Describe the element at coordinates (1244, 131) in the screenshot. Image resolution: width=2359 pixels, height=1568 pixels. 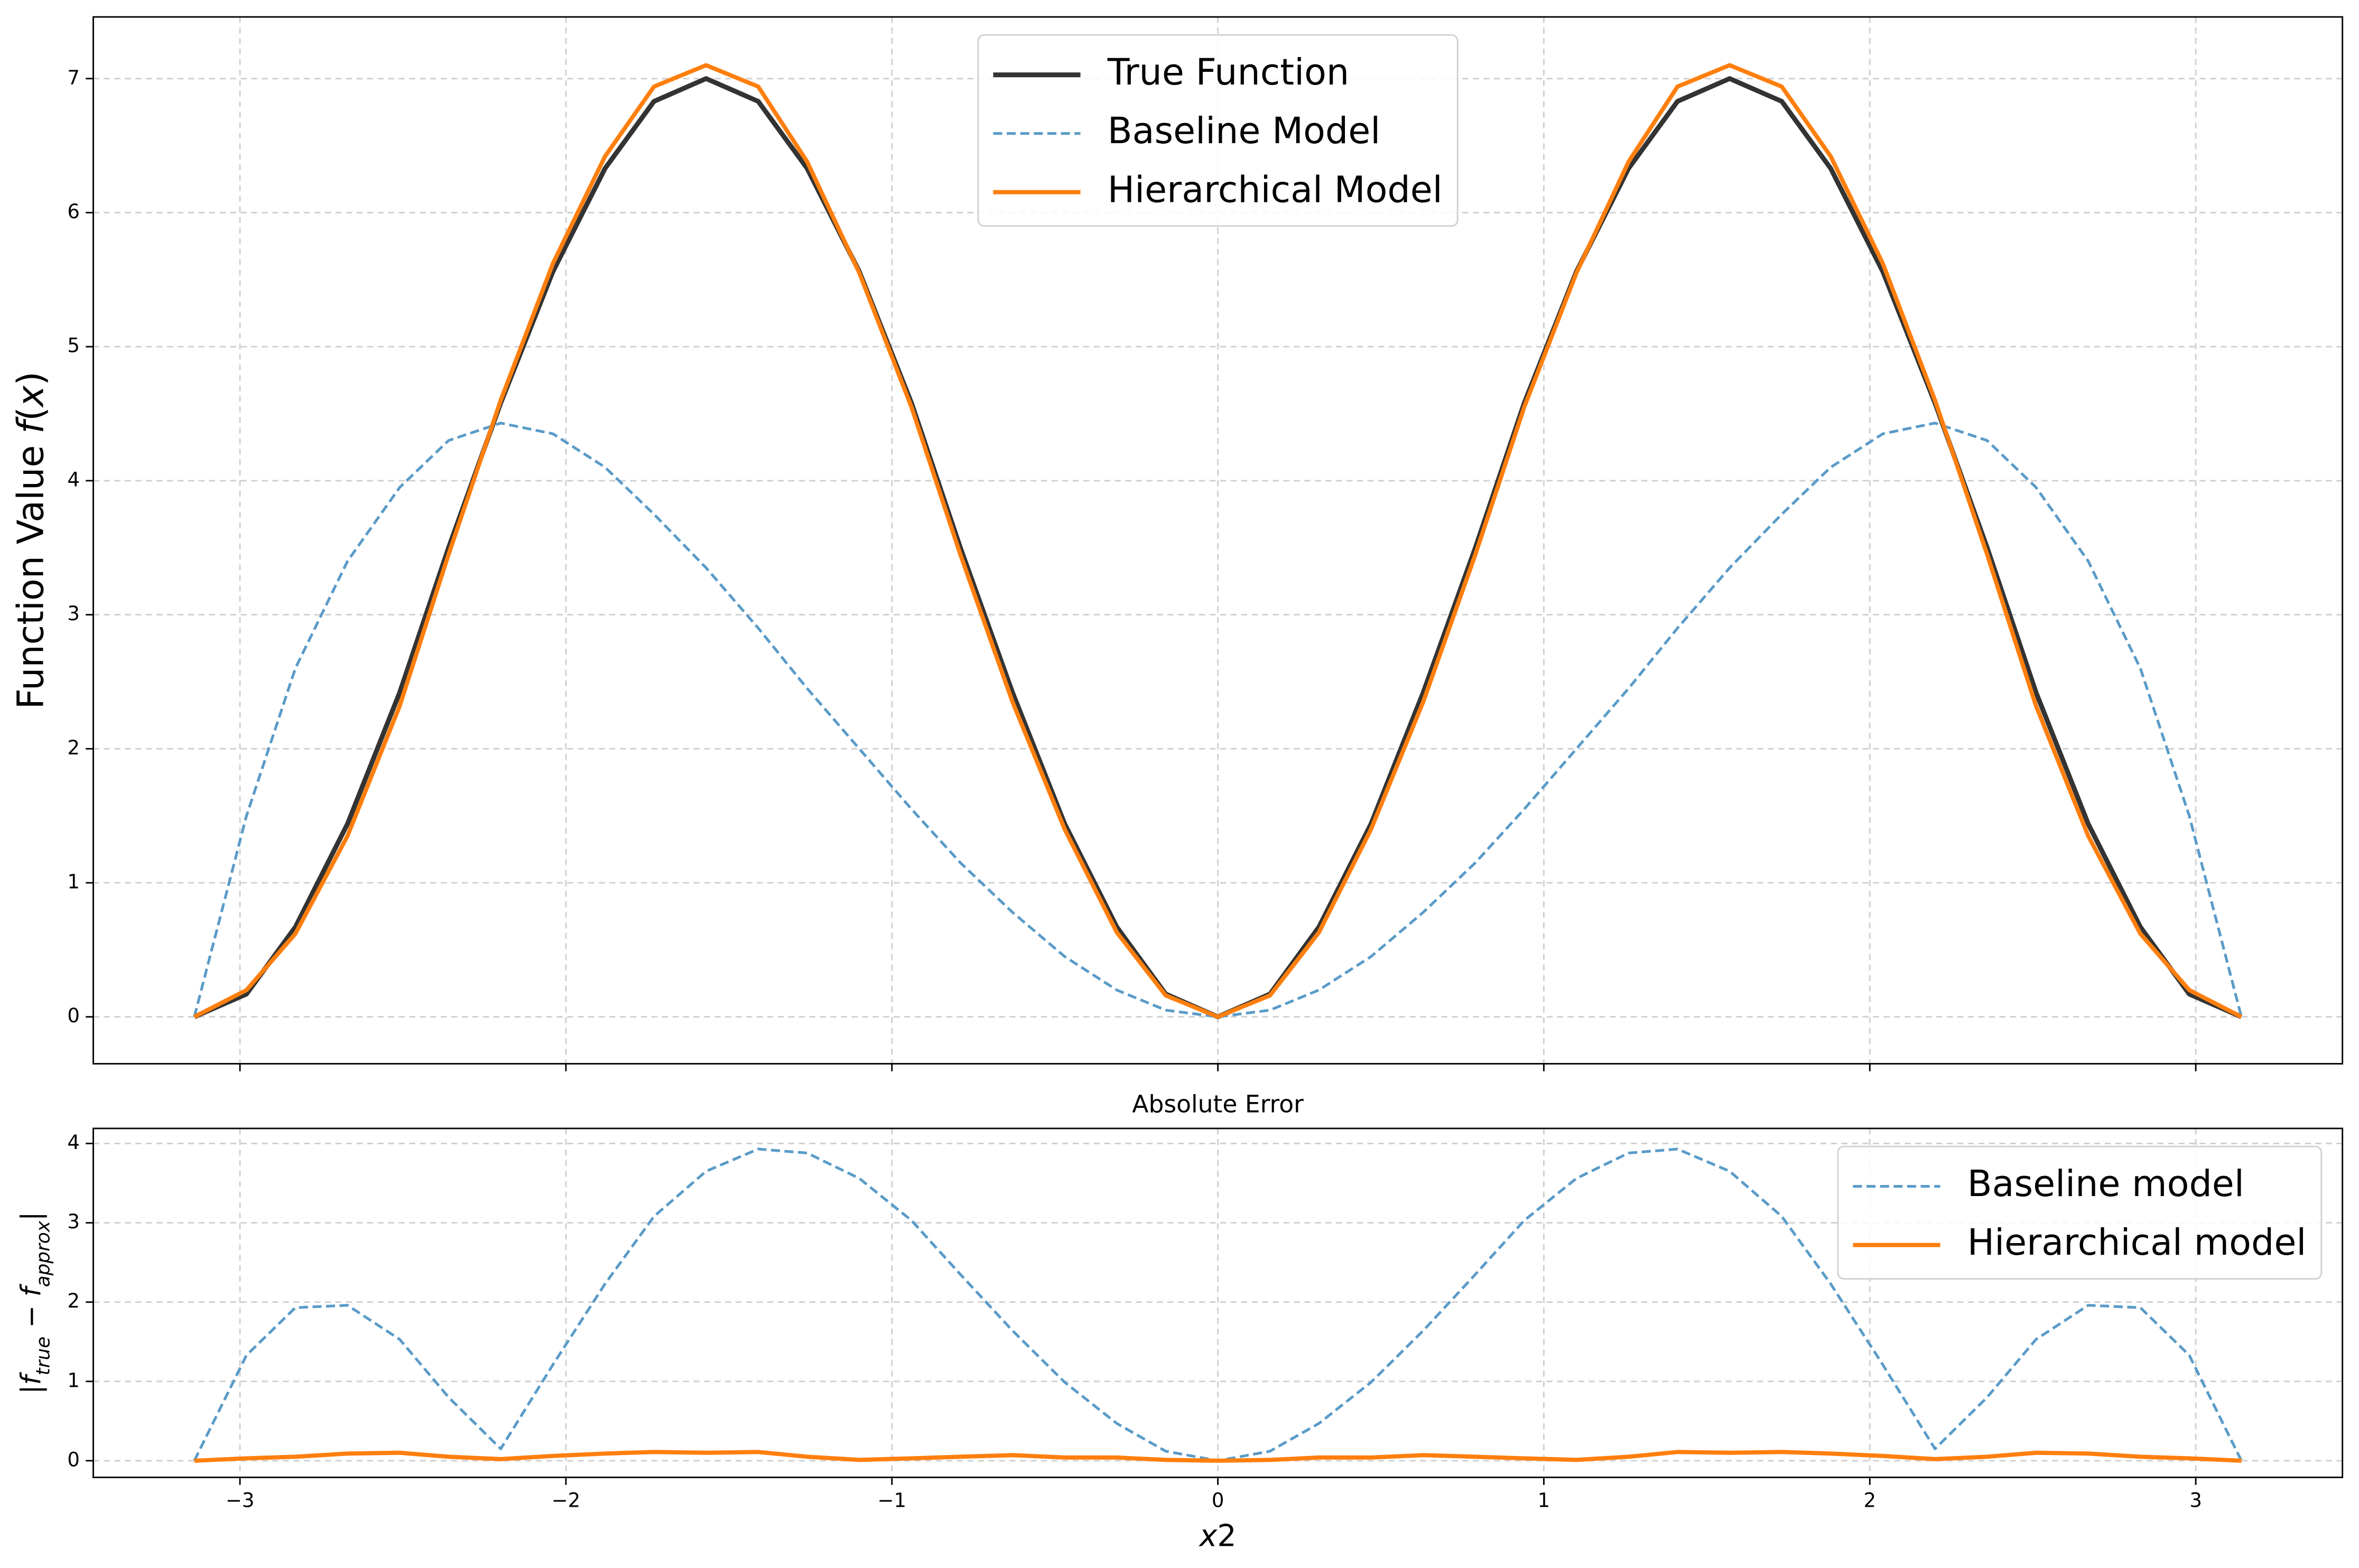
I see `legend-label: Baseline Model` at that location.